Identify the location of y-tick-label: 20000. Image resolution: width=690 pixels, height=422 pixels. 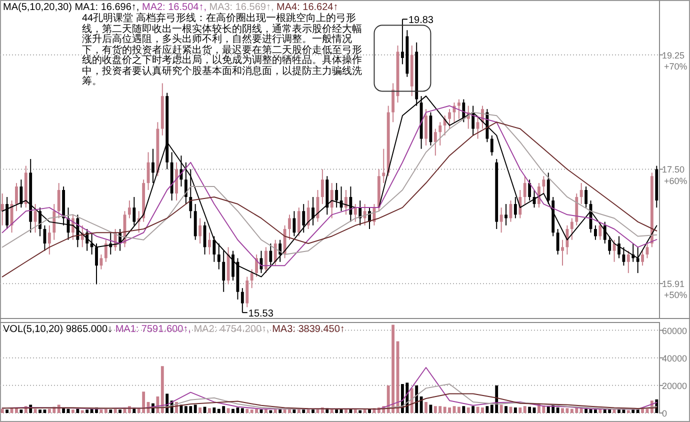
(675, 385).